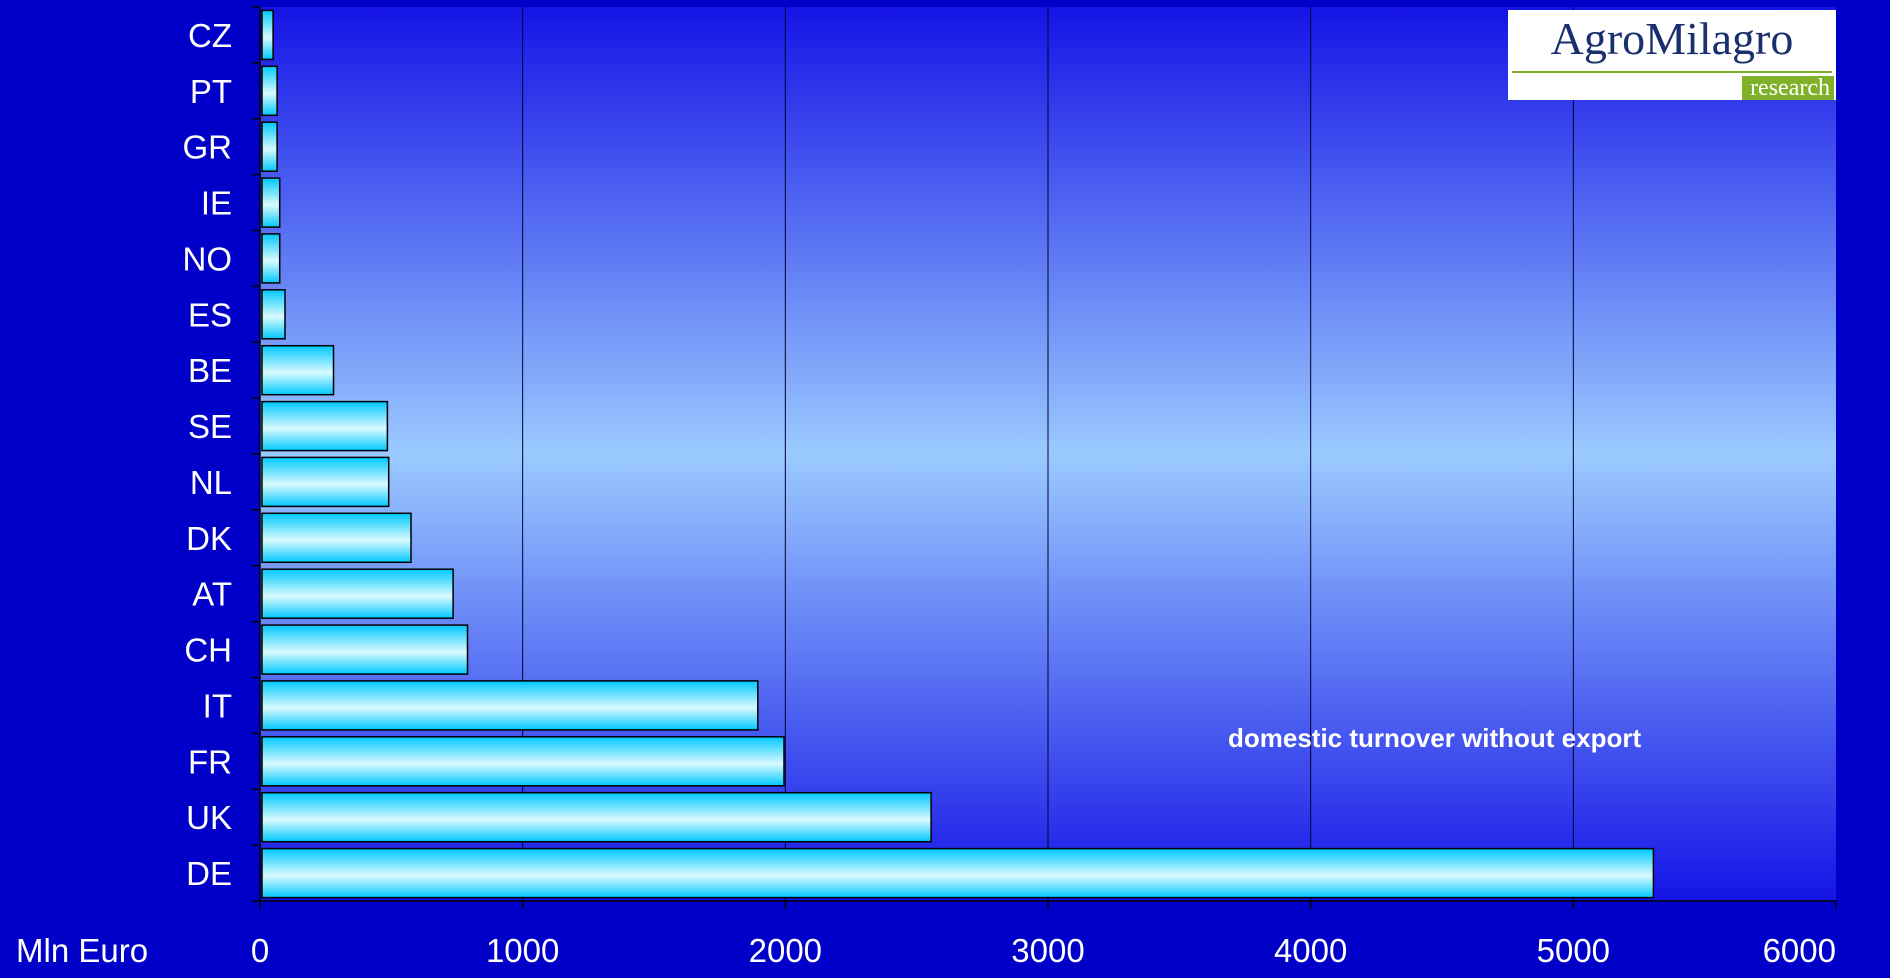 The width and height of the screenshot is (1890, 978). What do you see at coordinates (522, 950) in the screenshot?
I see `x-tick-label-1000: 1000` at bounding box center [522, 950].